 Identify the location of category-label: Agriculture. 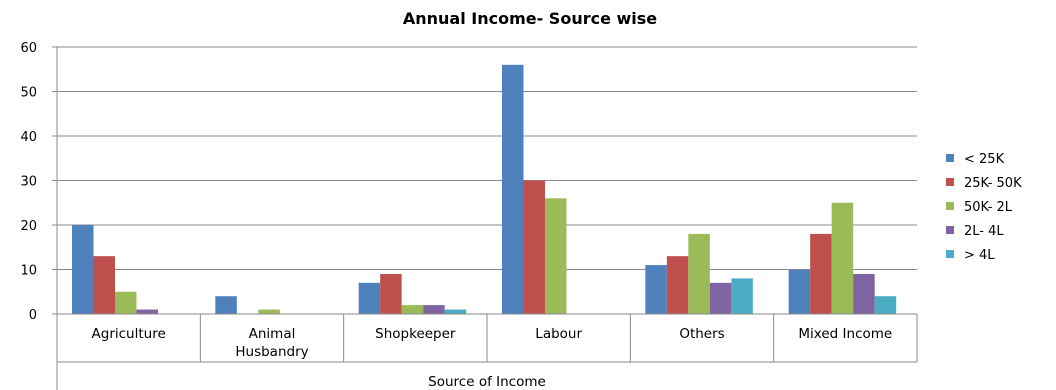
(129, 334).